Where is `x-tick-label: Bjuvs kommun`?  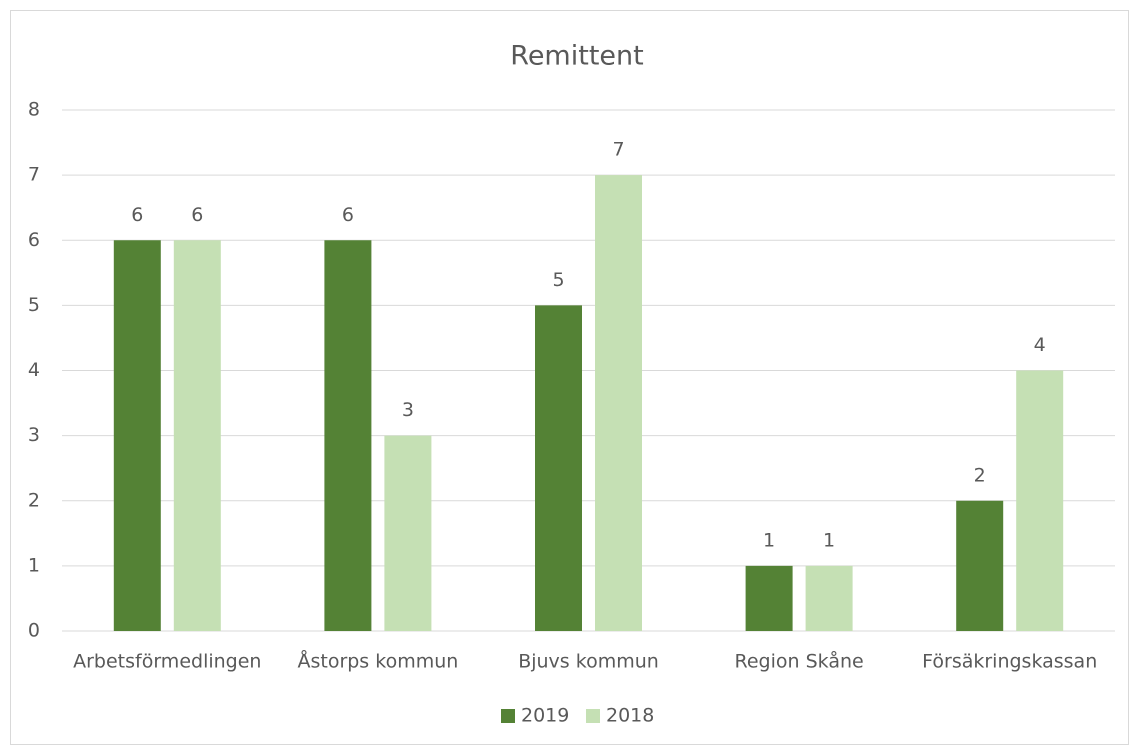
x-tick-label: Bjuvs kommun is located at coordinates (588, 662).